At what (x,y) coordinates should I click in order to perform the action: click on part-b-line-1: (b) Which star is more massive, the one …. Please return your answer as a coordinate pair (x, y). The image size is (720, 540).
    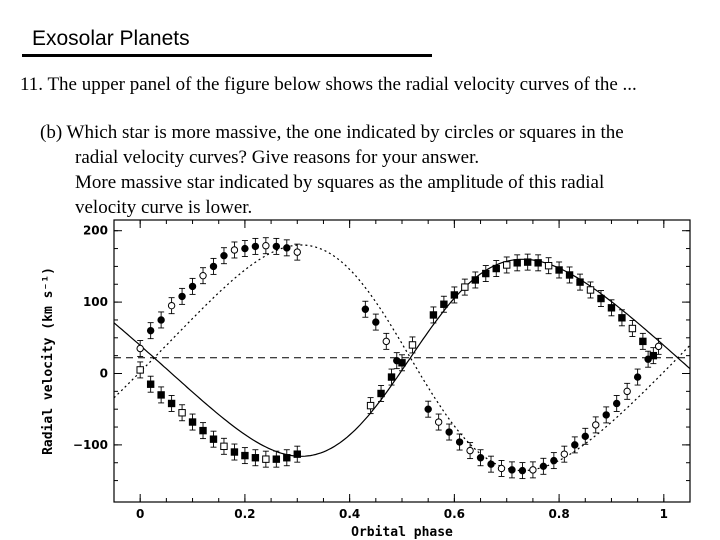
    Looking at the image, I should click on (332, 132).